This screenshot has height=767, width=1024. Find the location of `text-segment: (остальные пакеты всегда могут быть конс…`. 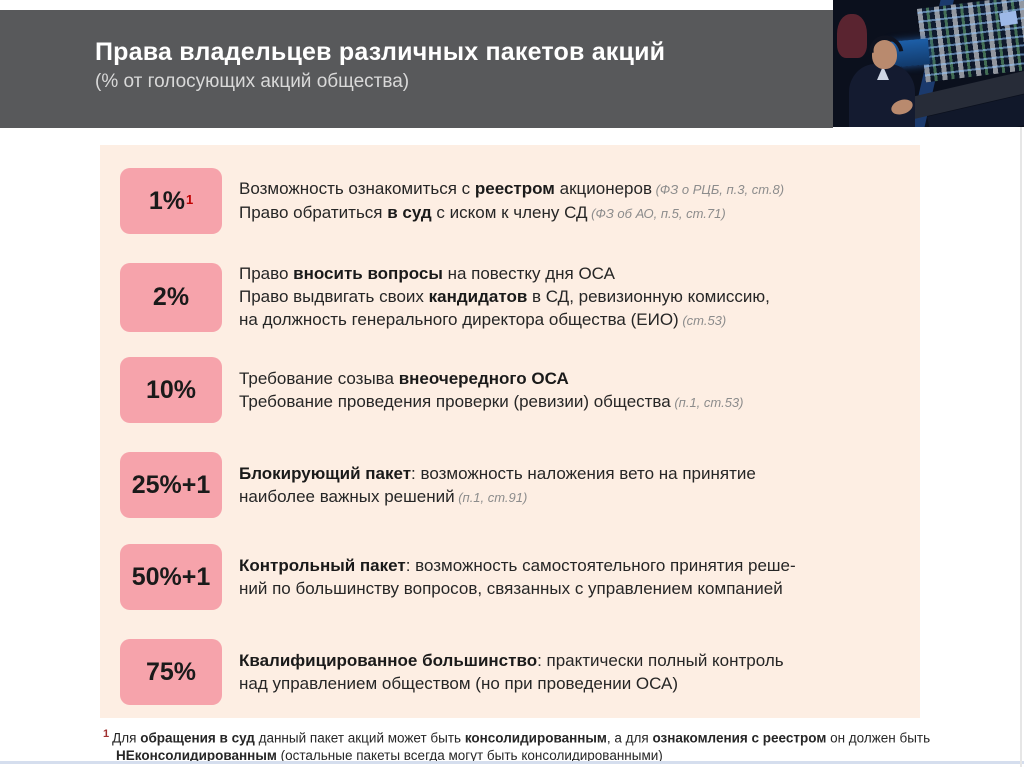

text-segment: (остальные пакеты всегда могут быть конс… is located at coordinates (469, 755).